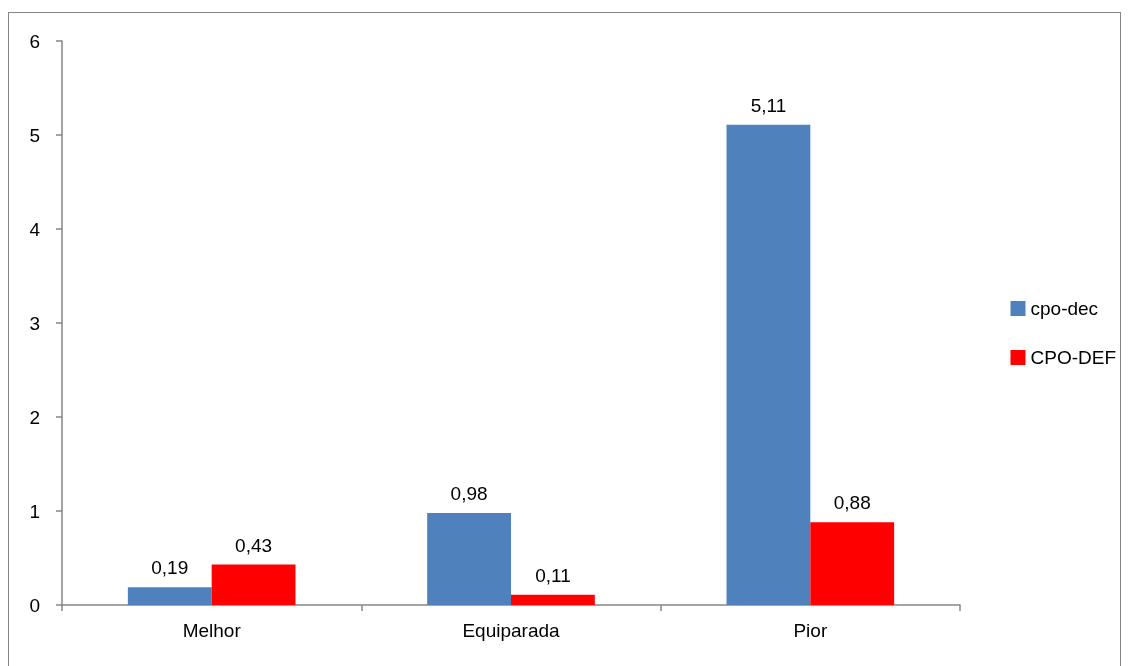  Describe the element at coordinates (212, 630) in the screenshot. I see `x-tick-label: Melhor` at that location.